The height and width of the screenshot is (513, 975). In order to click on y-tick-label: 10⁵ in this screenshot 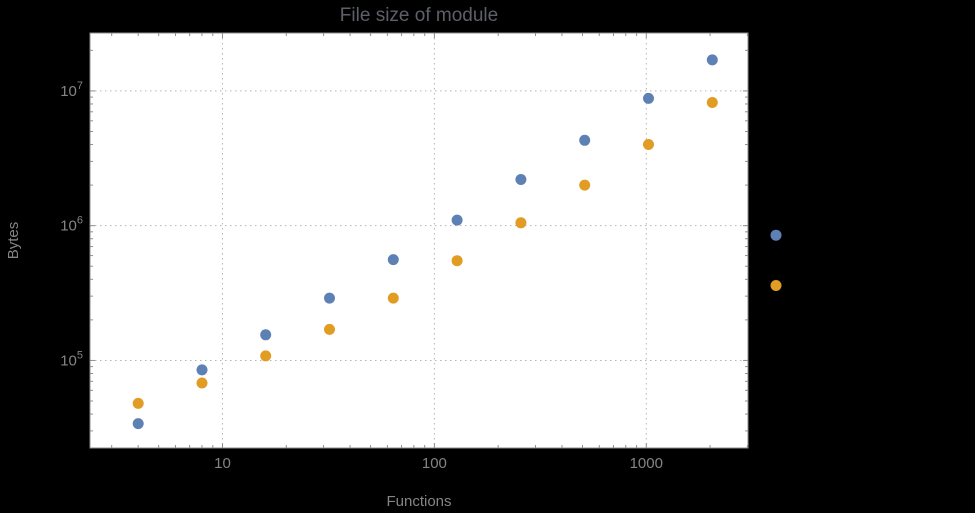, I will do `click(71, 359)`.